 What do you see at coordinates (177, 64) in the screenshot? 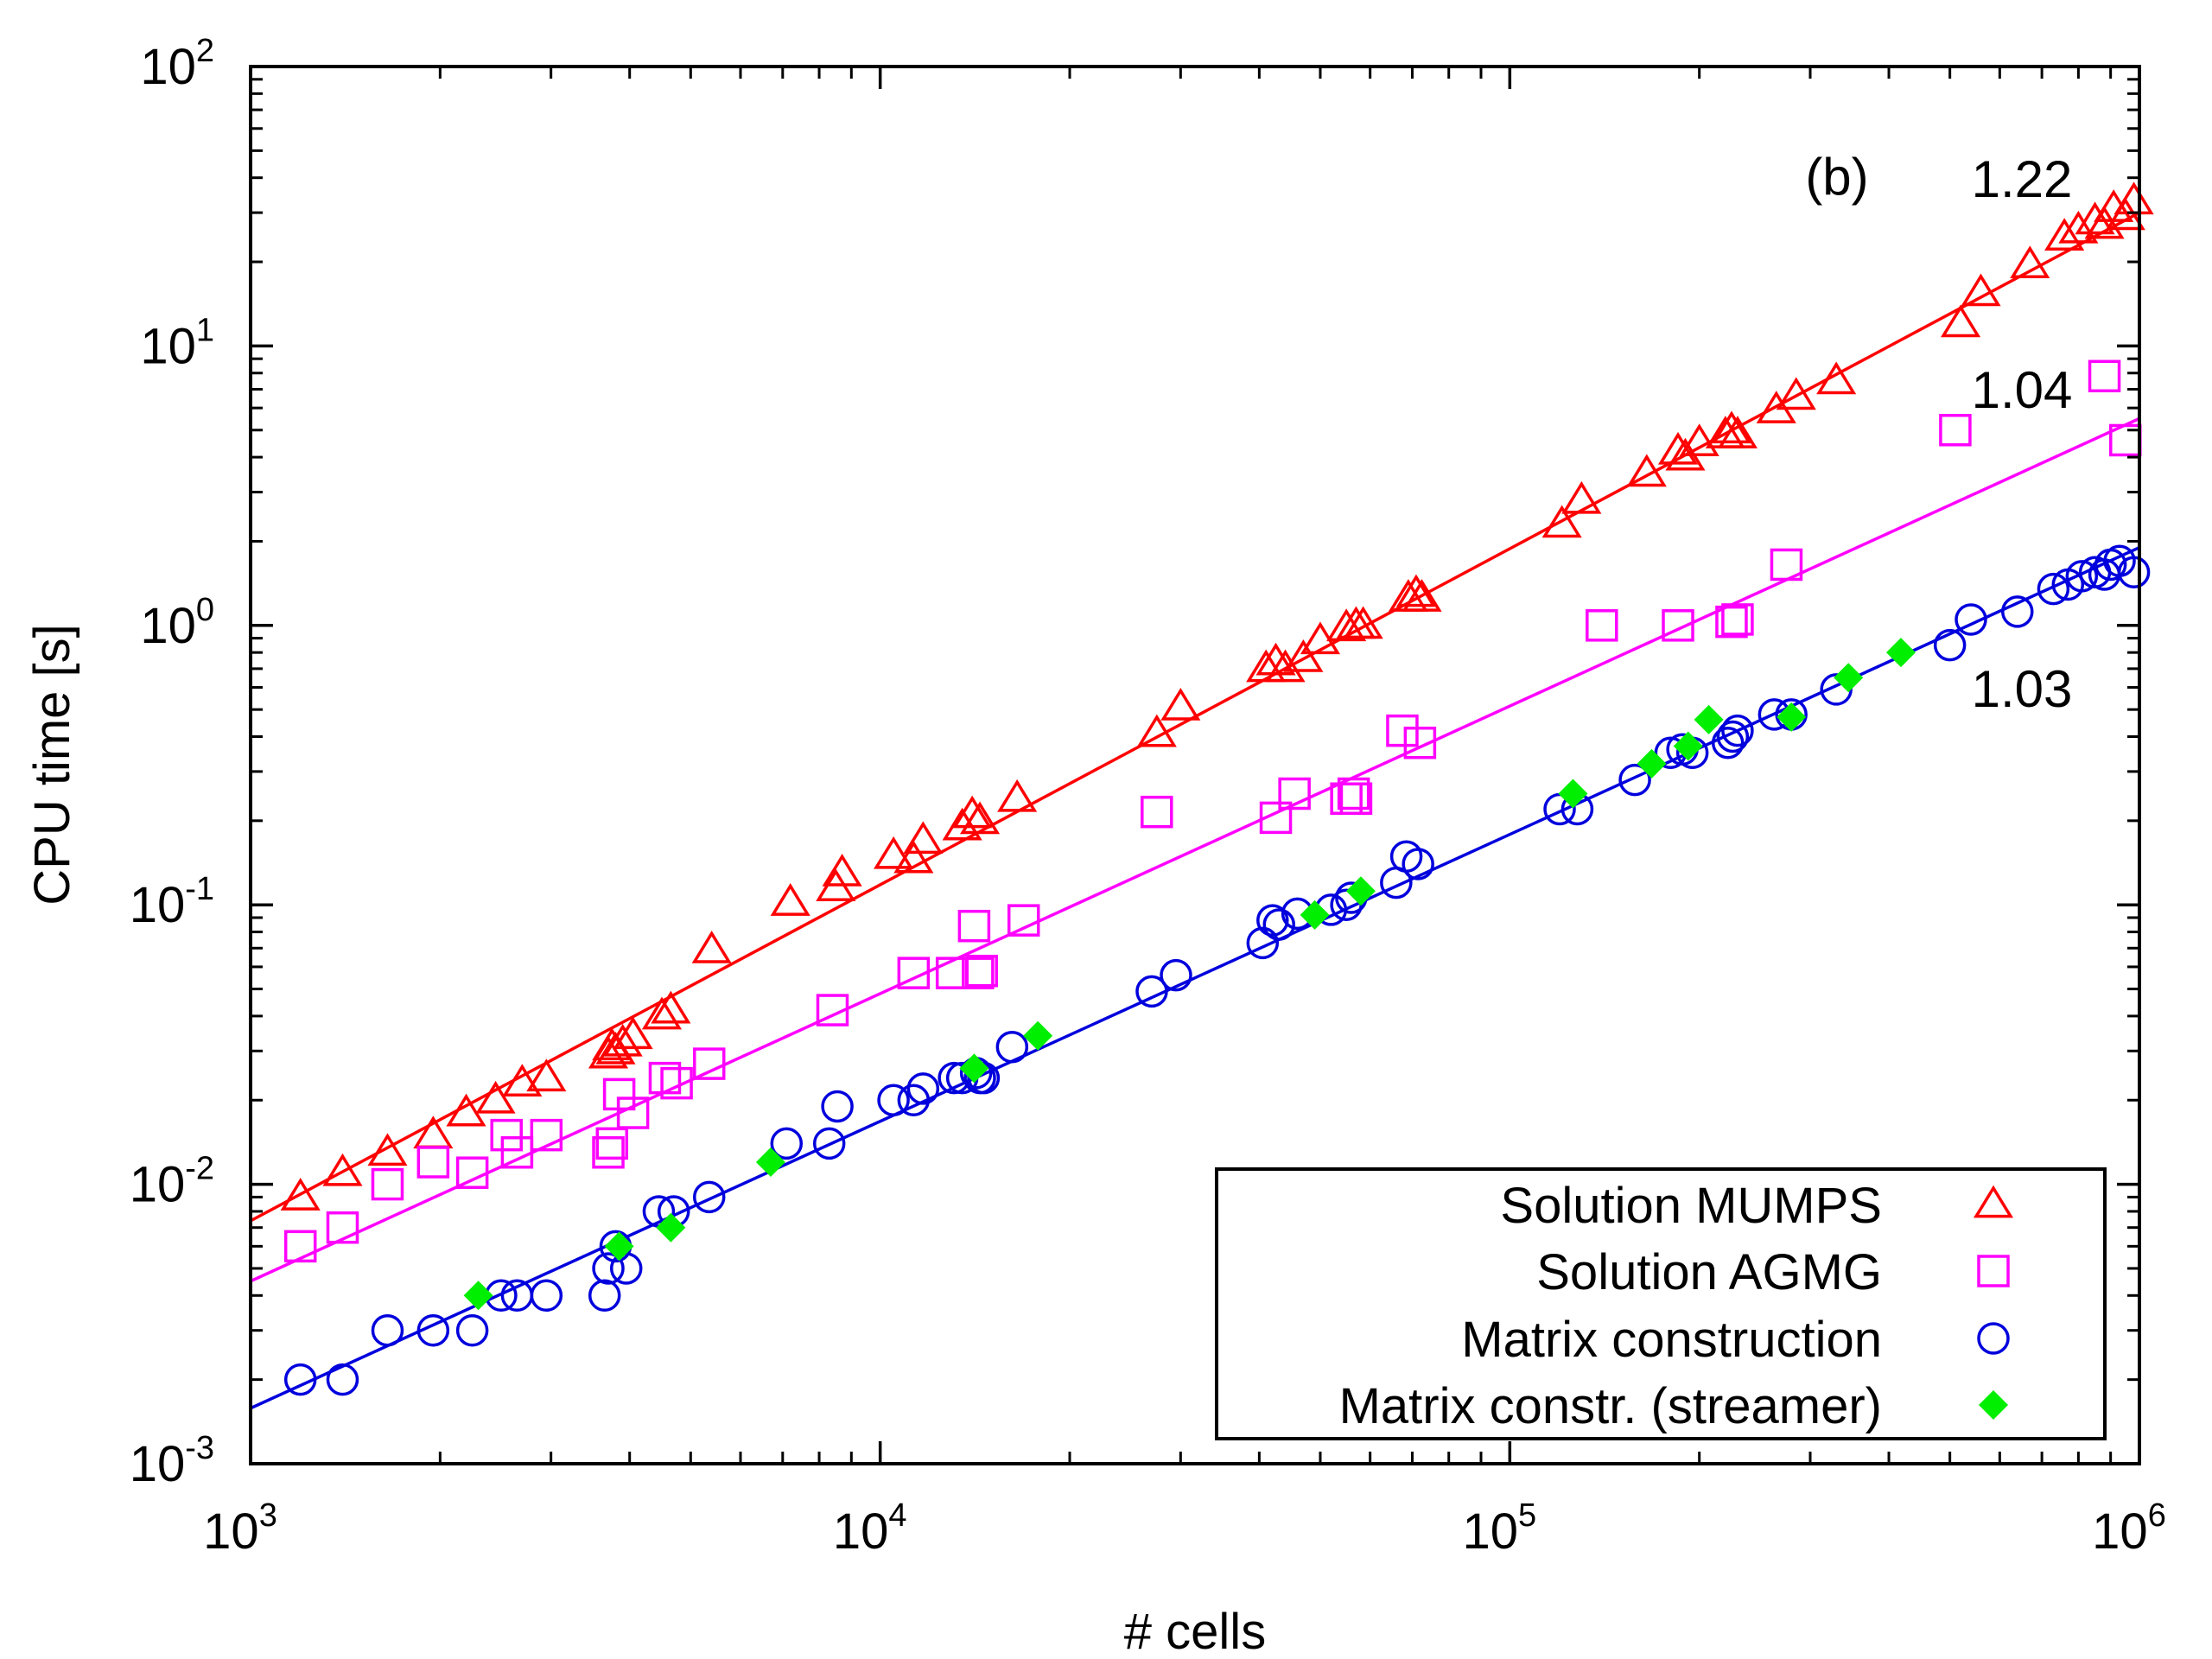
I see `y-tick-label-5: 10²` at bounding box center [177, 64].